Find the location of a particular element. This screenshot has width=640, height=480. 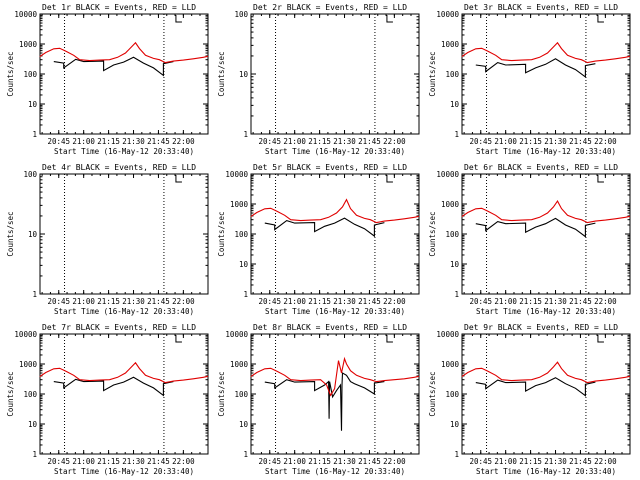

panel-title: Det 2r BLACK = Events, RED = LLD is located at coordinates (330, 7).